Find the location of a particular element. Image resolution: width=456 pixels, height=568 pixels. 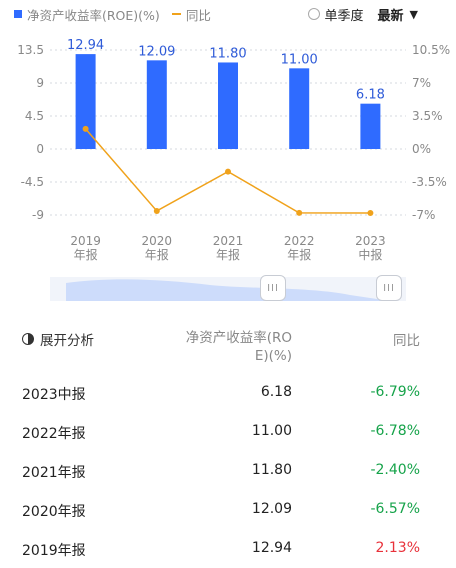

x-tick-label: 2020 is located at coordinates (157, 241).